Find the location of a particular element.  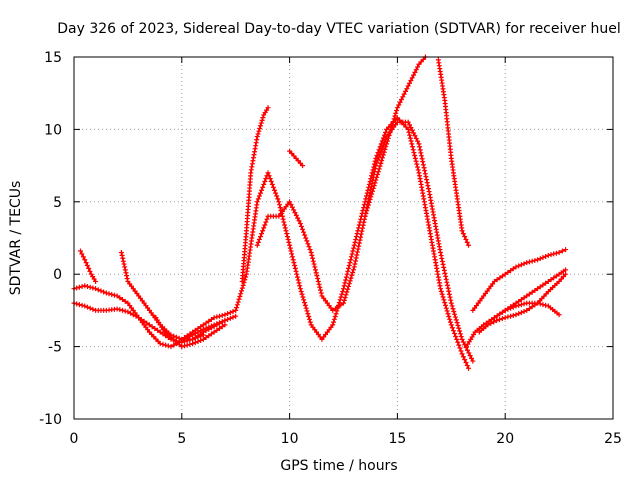

y-tick-label: 15 is located at coordinates (53, 58).